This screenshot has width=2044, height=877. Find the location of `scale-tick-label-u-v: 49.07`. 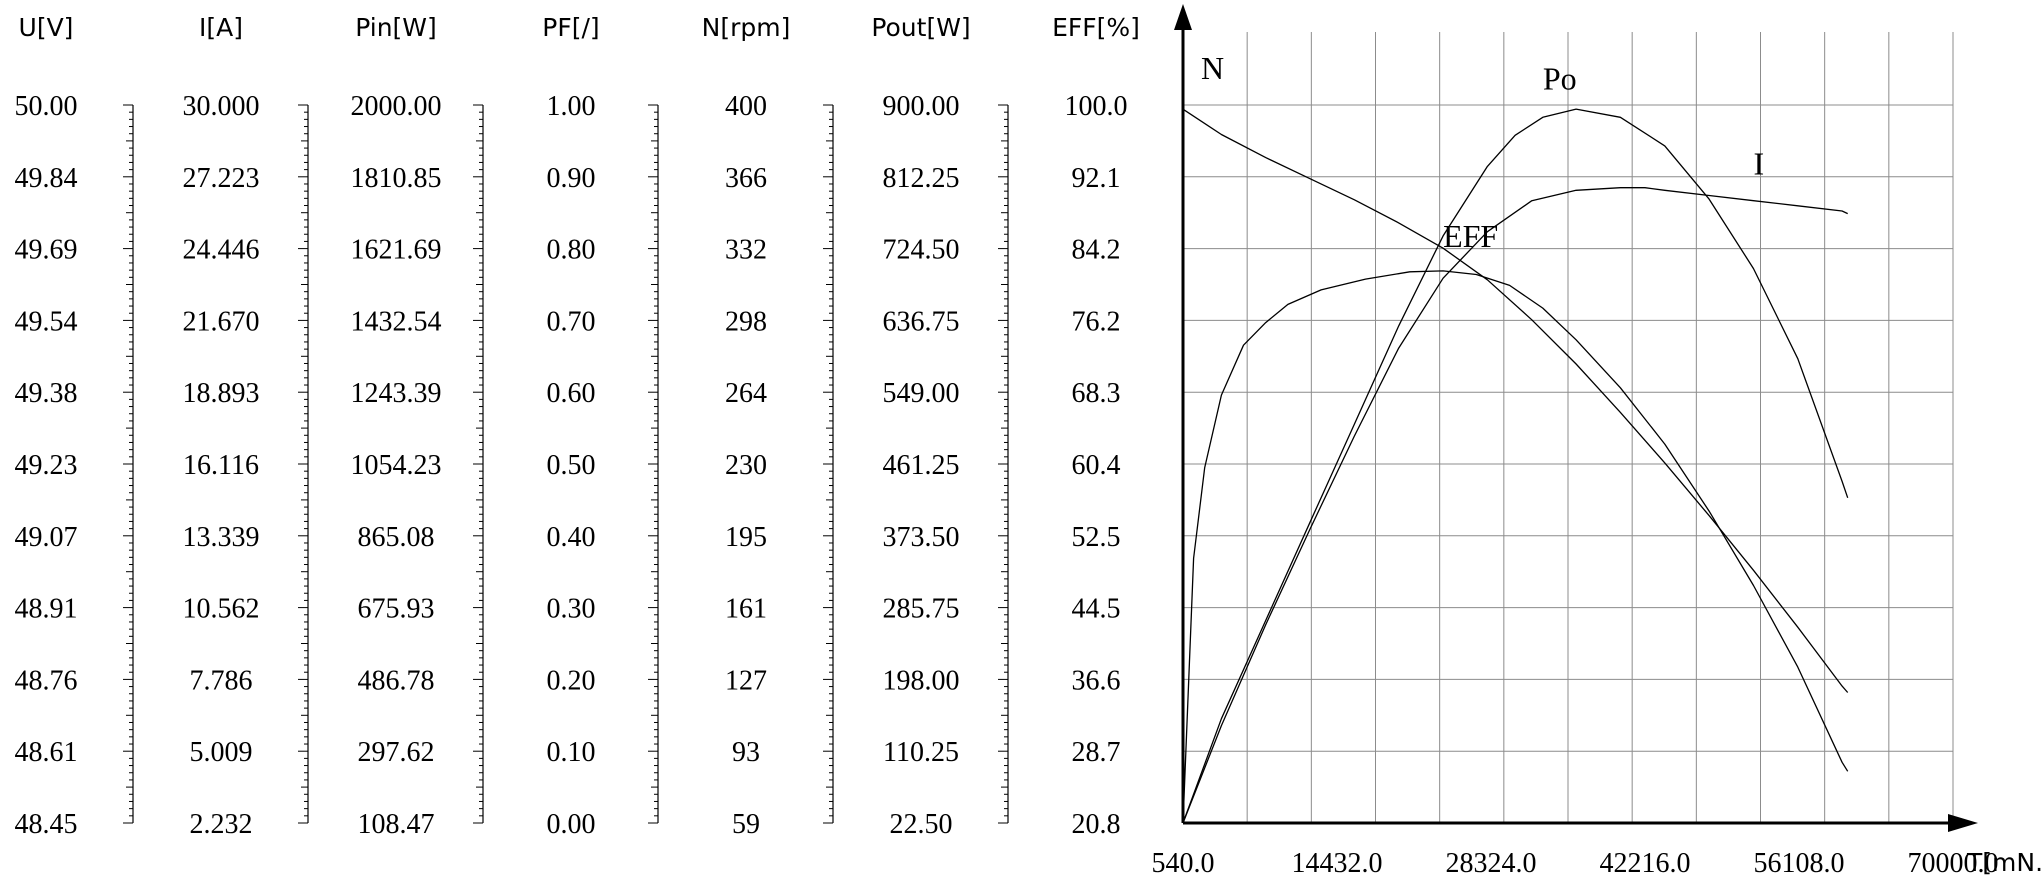

scale-tick-label-u-v: 49.07 is located at coordinates (46, 537).